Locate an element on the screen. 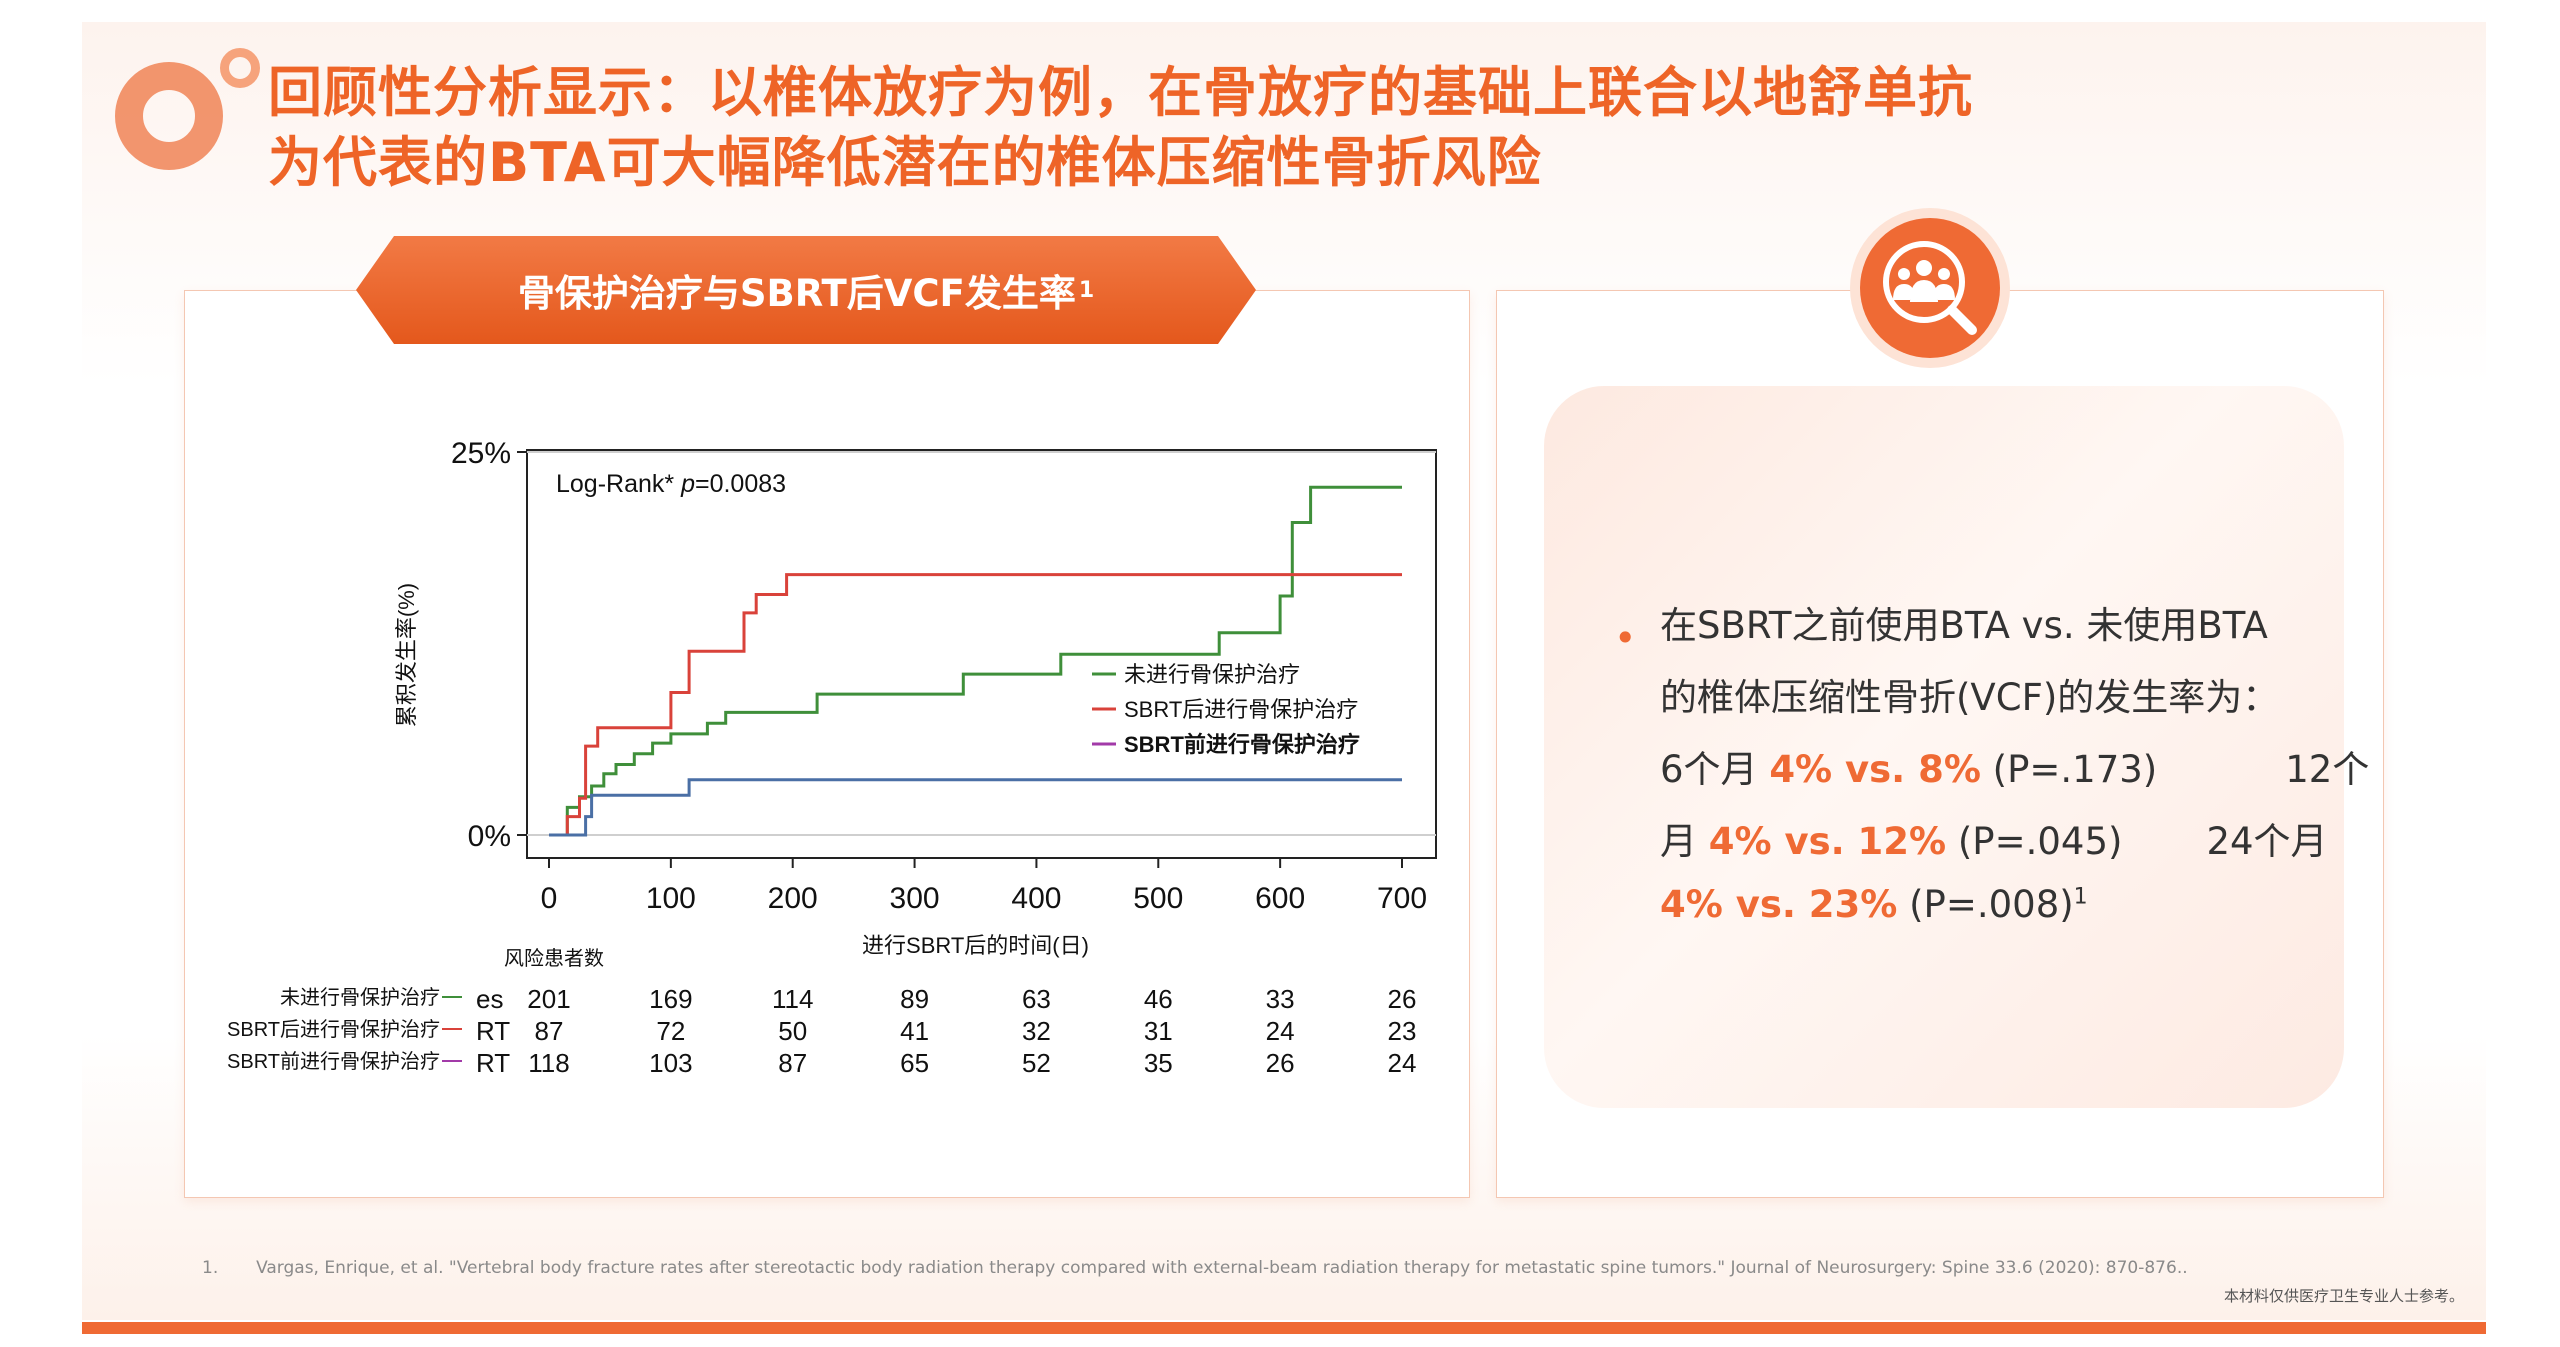 The height and width of the screenshot is (1347, 2560). logo-dot-icon is located at coordinates (240, 68).